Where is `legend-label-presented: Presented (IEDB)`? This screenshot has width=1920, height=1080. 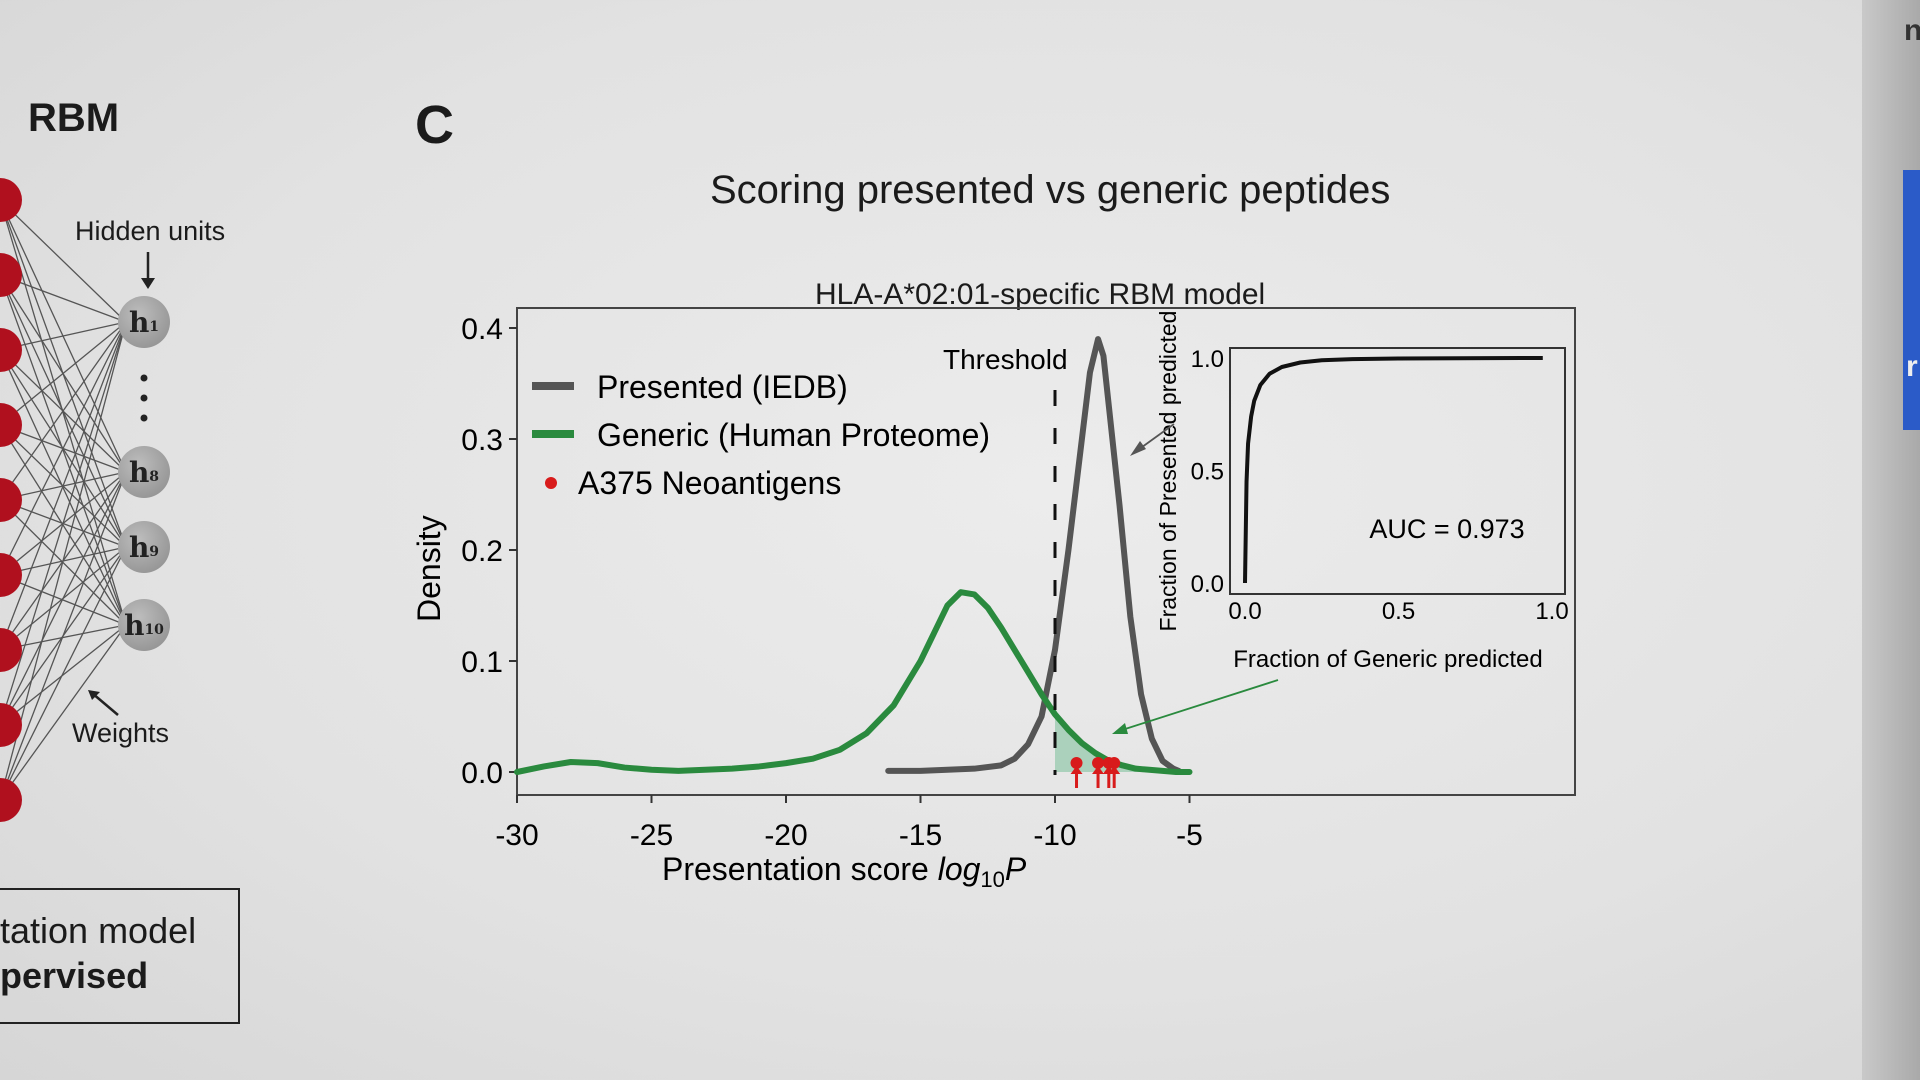
legend-label-presented: Presented (IEDB) is located at coordinates (722, 387).